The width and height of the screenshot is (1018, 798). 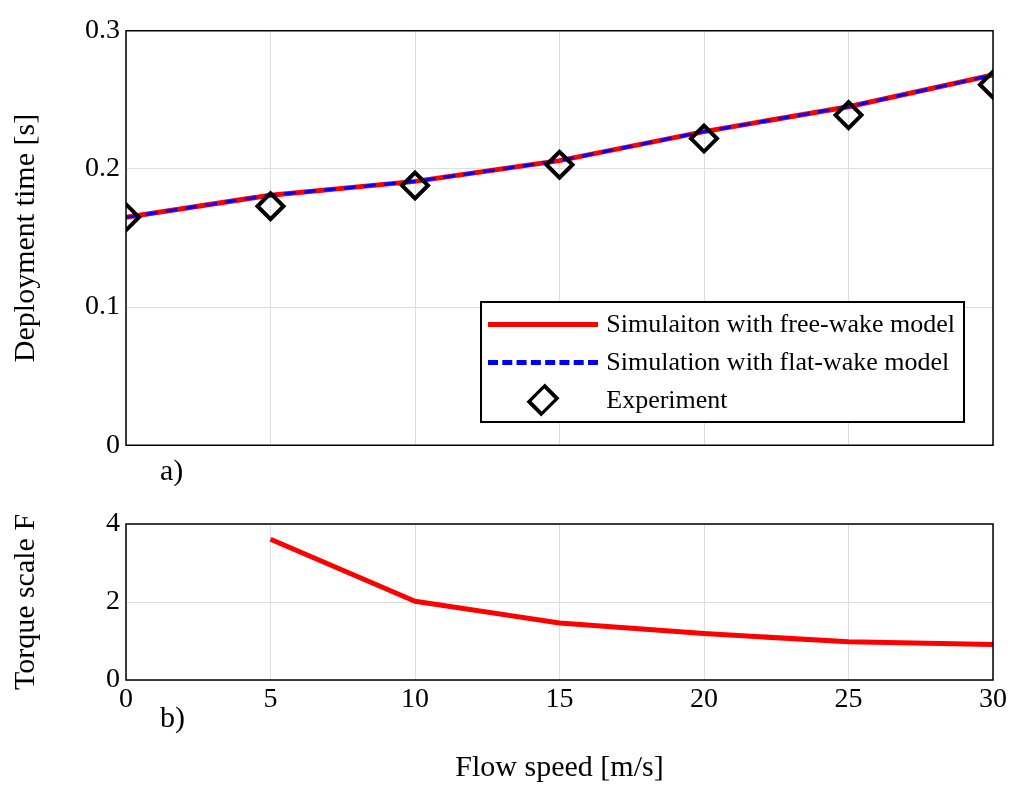 What do you see at coordinates (113, 522) in the screenshot?
I see `y-tick-label: 4` at bounding box center [113, 522].